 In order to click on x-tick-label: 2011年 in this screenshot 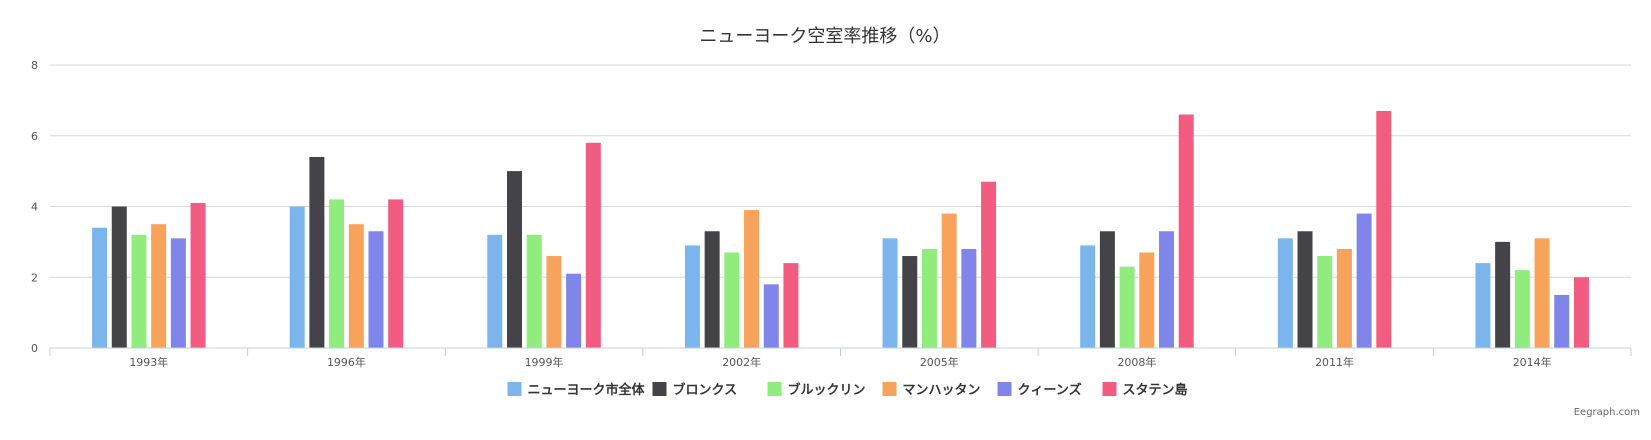, I will do `click(1334, 362)`.